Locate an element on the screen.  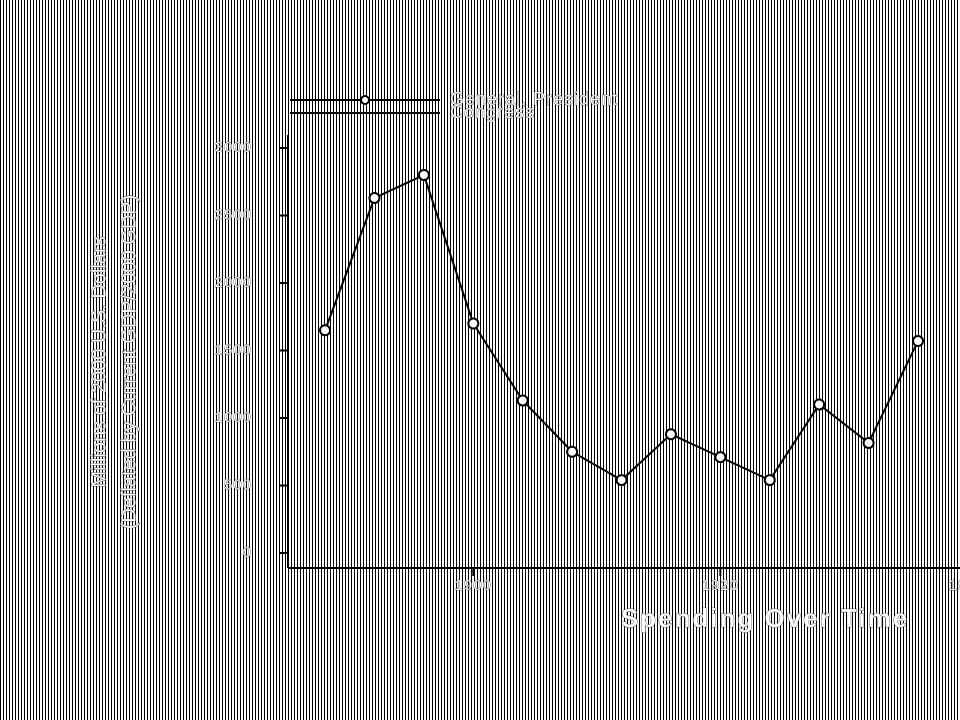
legend-label: General, President is located at coordinates (534, 99).